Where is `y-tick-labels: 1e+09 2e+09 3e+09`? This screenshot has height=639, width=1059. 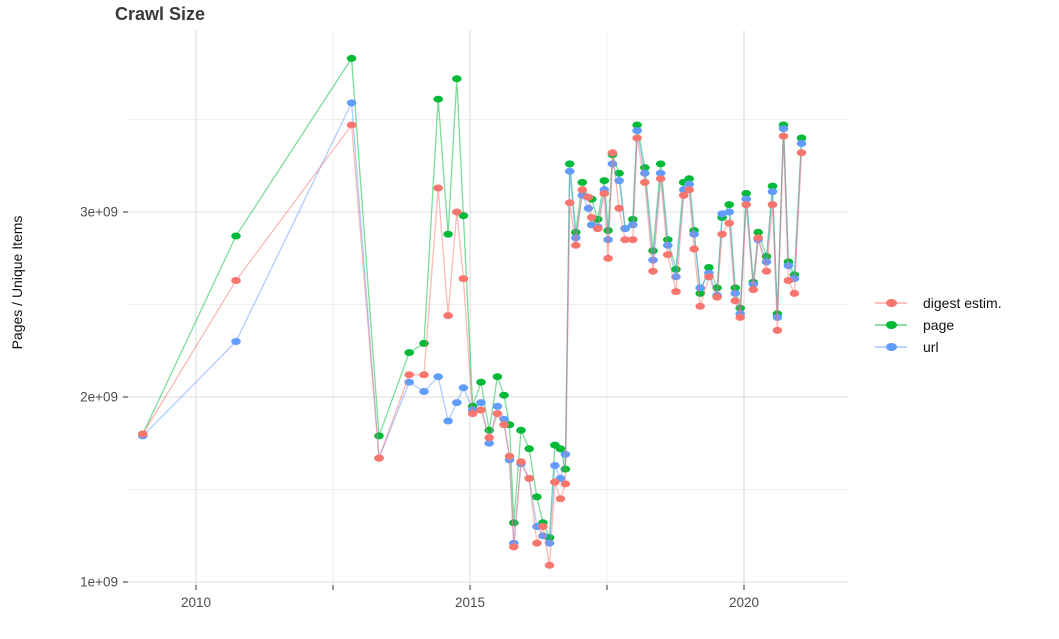 y-tick-labels: 1e+09 2e+09 3e+09 is located at coordinates (99, 397).